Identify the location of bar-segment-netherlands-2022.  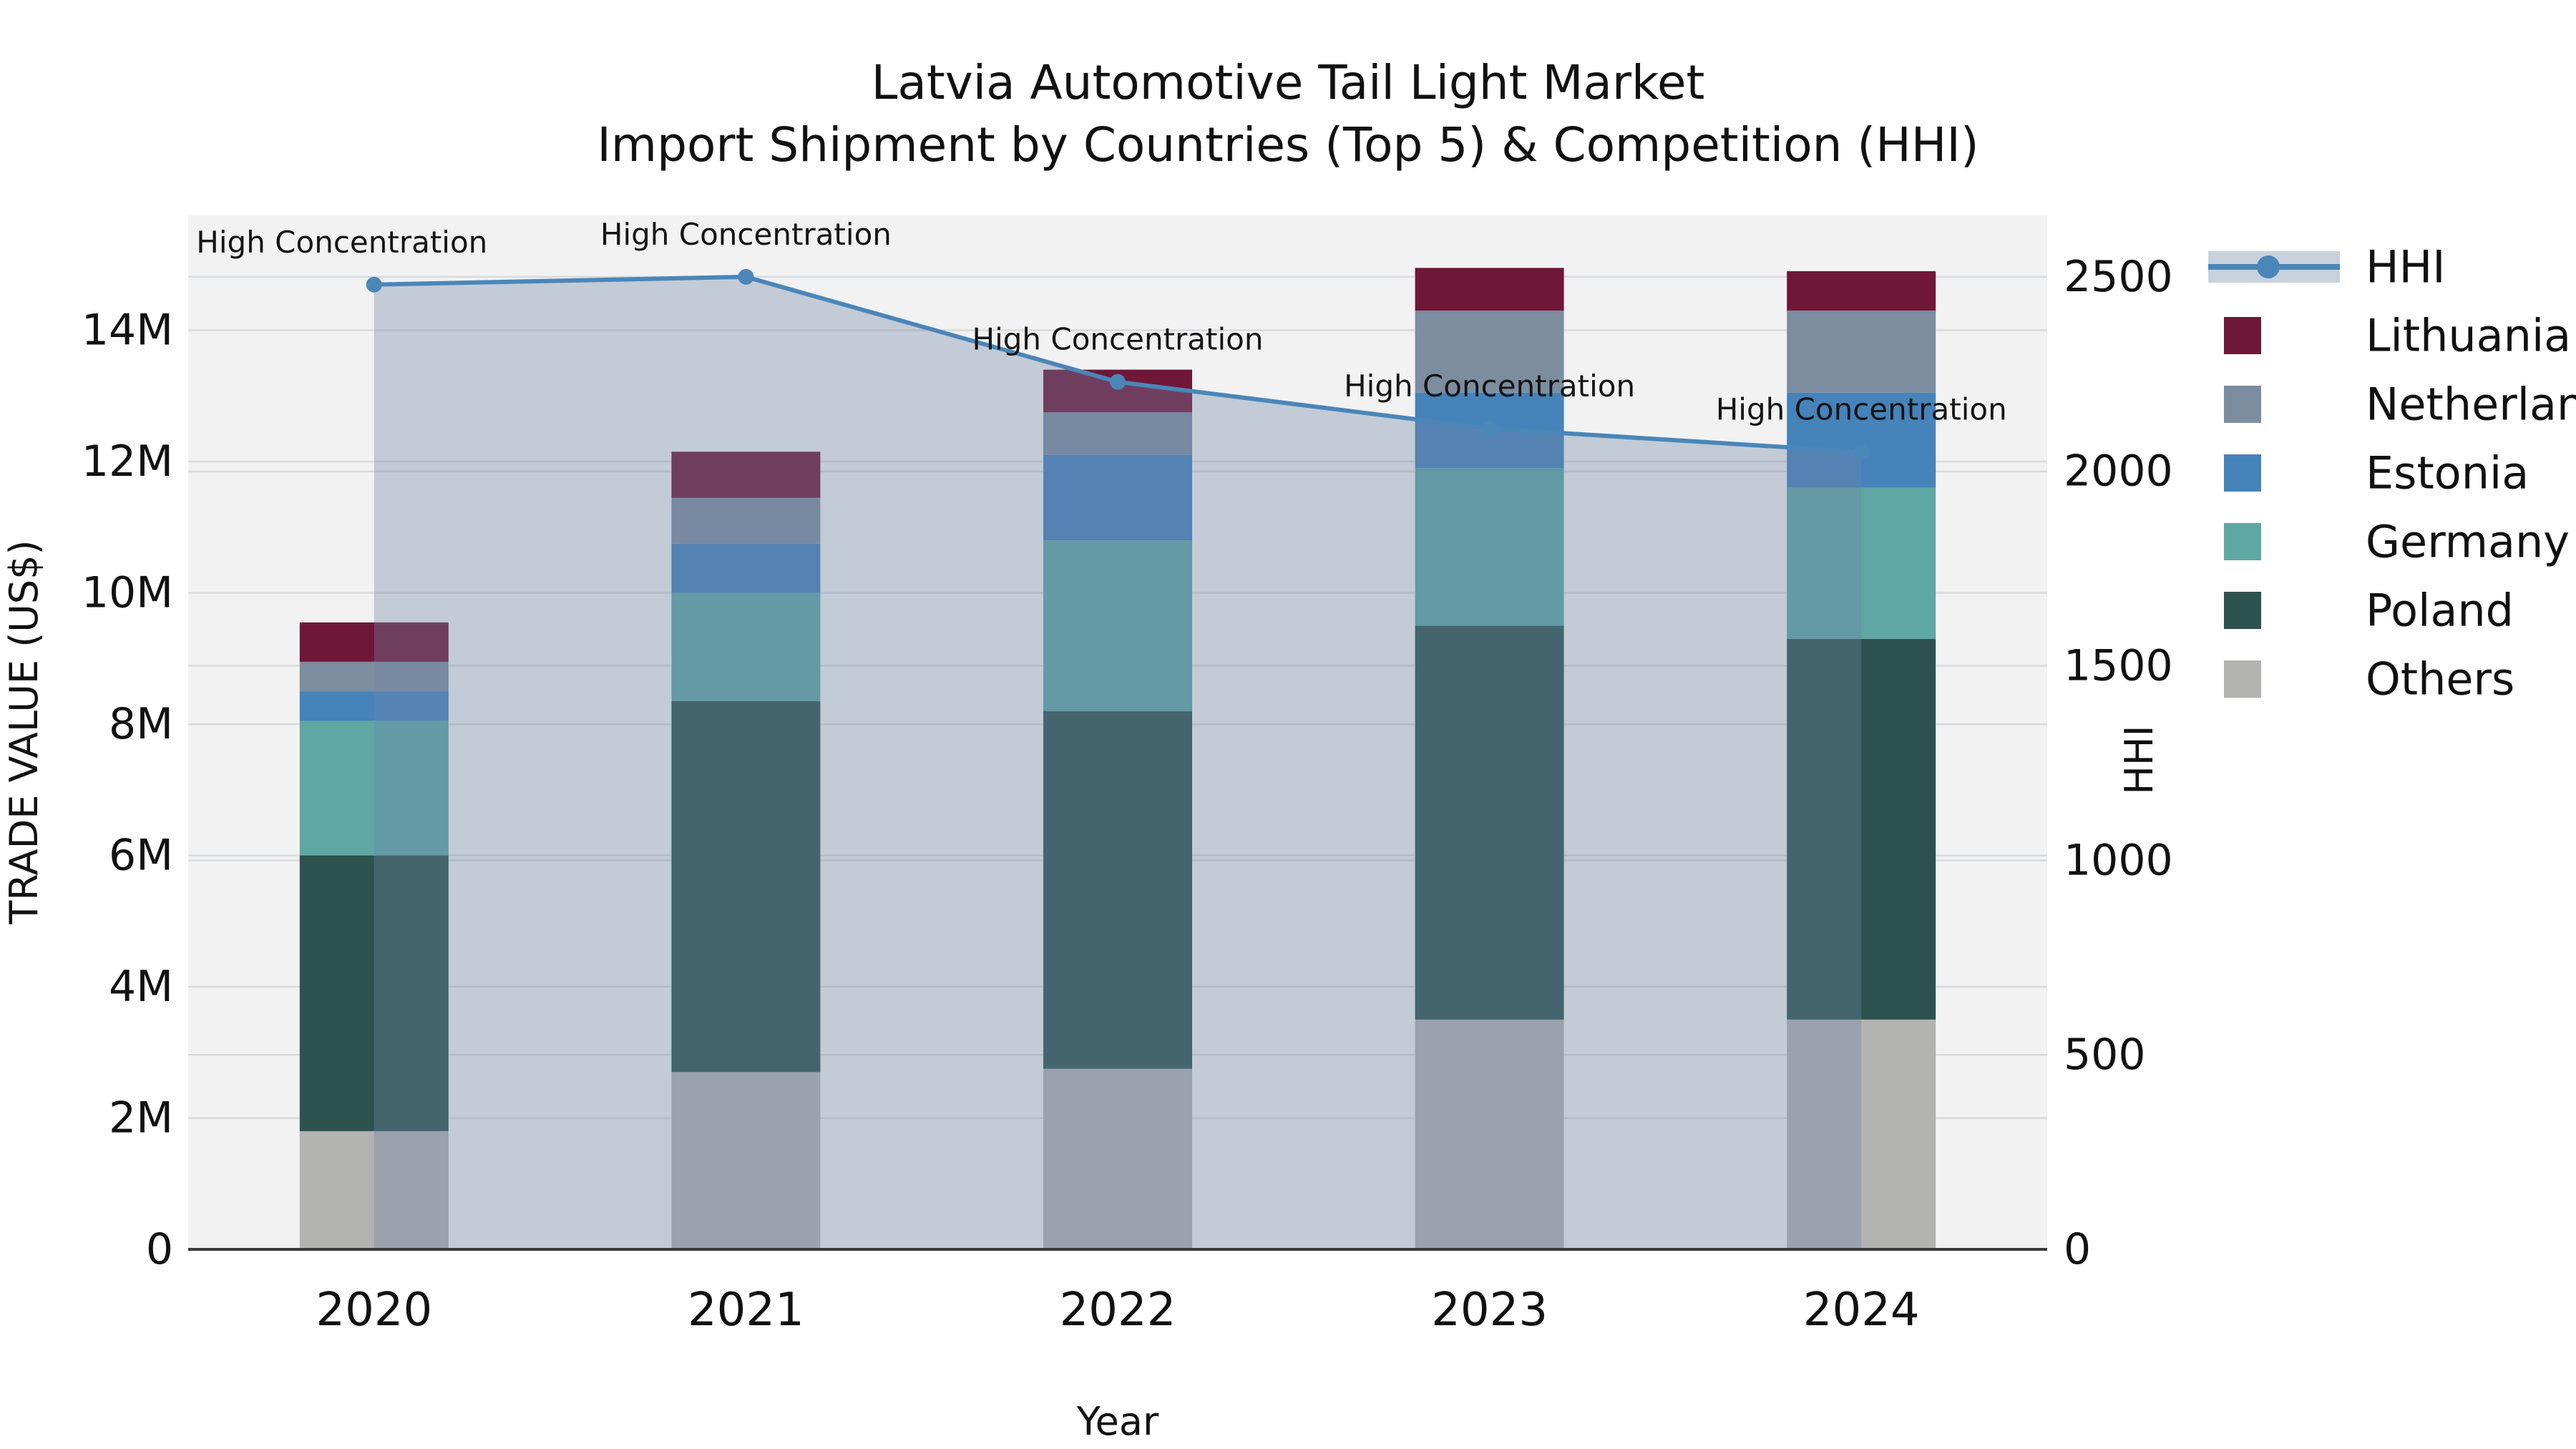
(1117, 433).